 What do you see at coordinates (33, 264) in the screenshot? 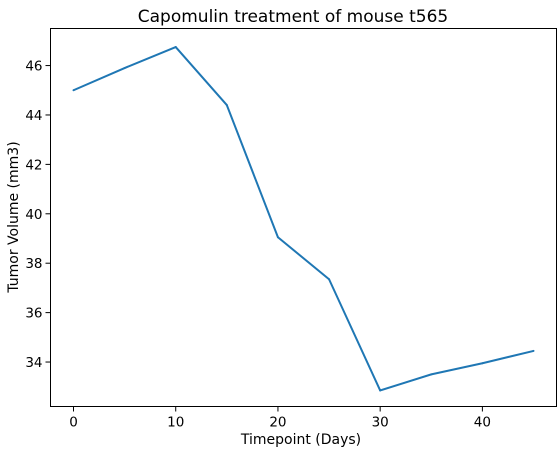
I see `y-tick-label: 38` at bounding box center [33, 264].